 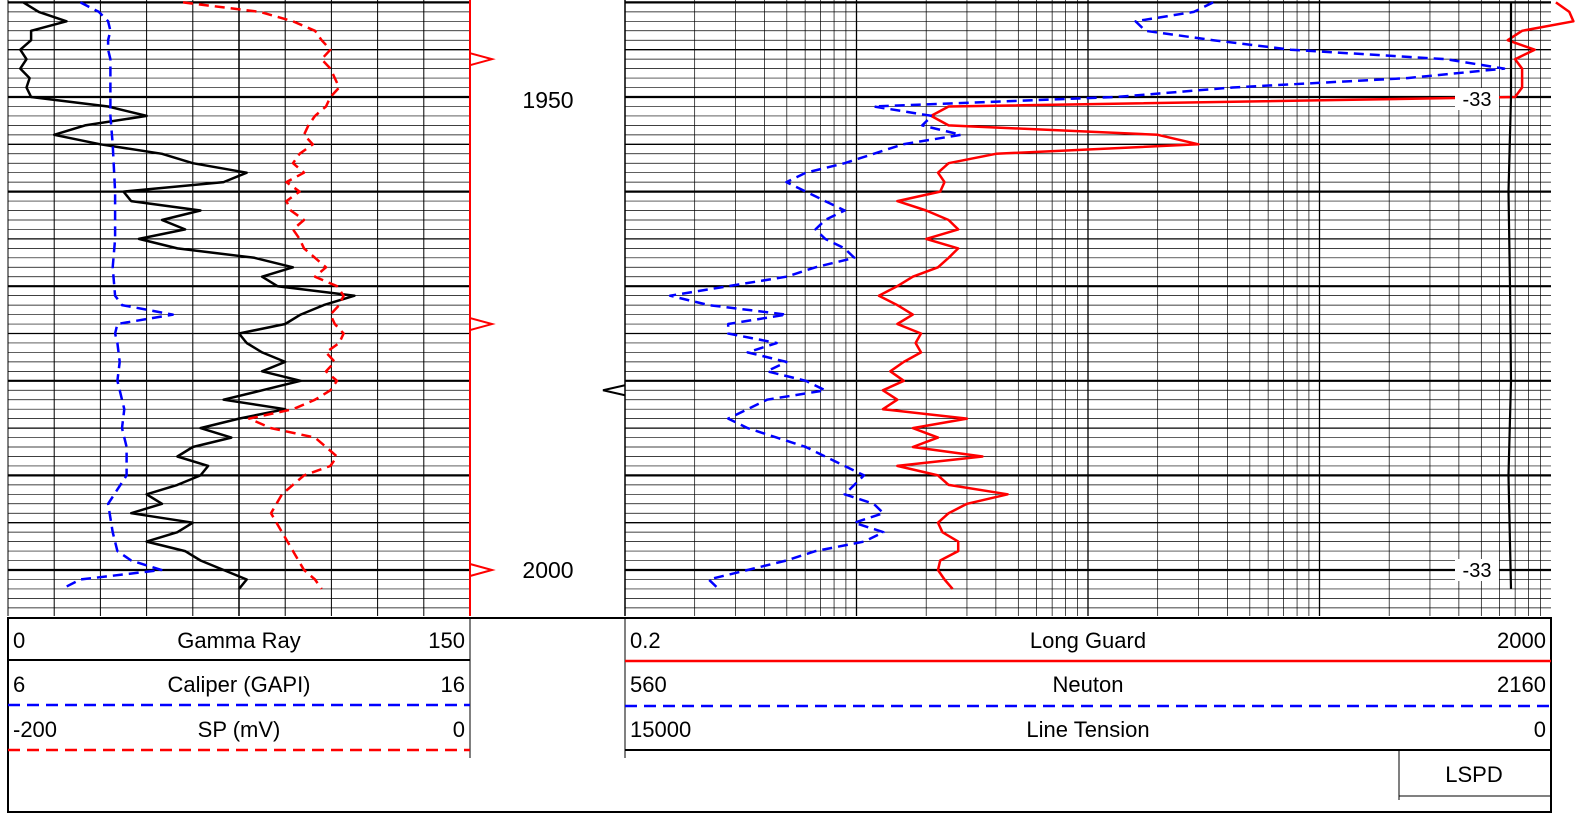 What do you see at coordinates (1521, 684) in the screenshot?
I see `neutron-max: 2160` at bounding box center [1521, 684].